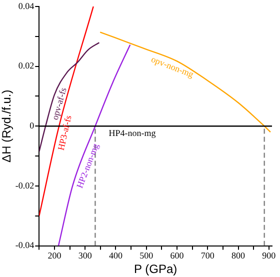  I want to click on y-tick-label: 0.04, so click(26, 5).